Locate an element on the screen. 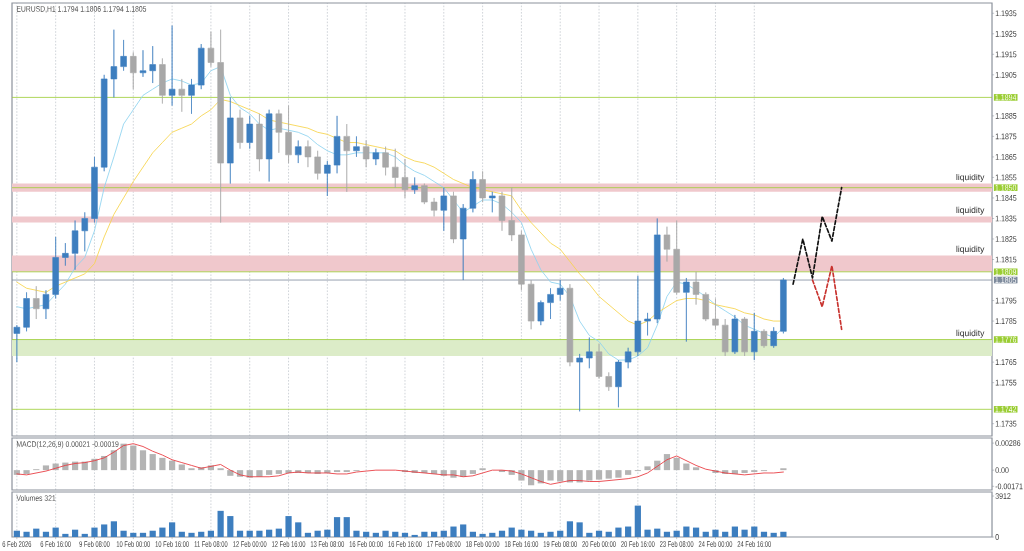  y-tick-label: 0.00286 is located at coordinates (1008, 443).